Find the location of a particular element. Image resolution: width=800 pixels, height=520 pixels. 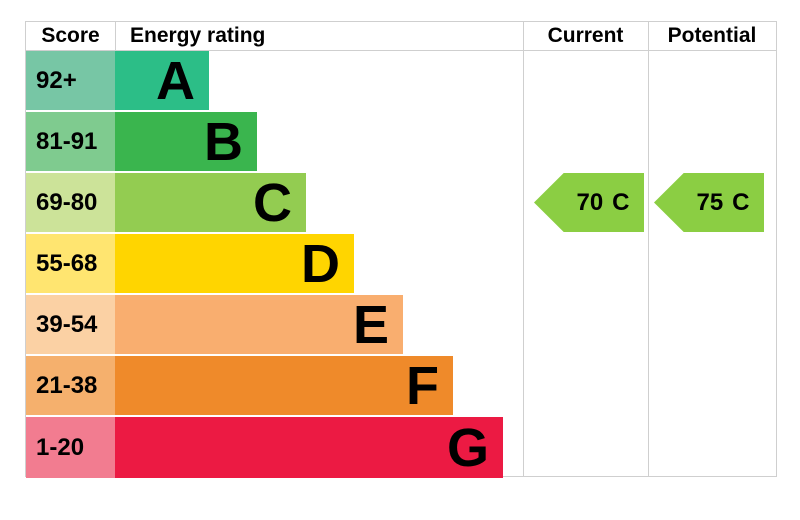

header-potential: Potential is located at coordinates (712, 35).